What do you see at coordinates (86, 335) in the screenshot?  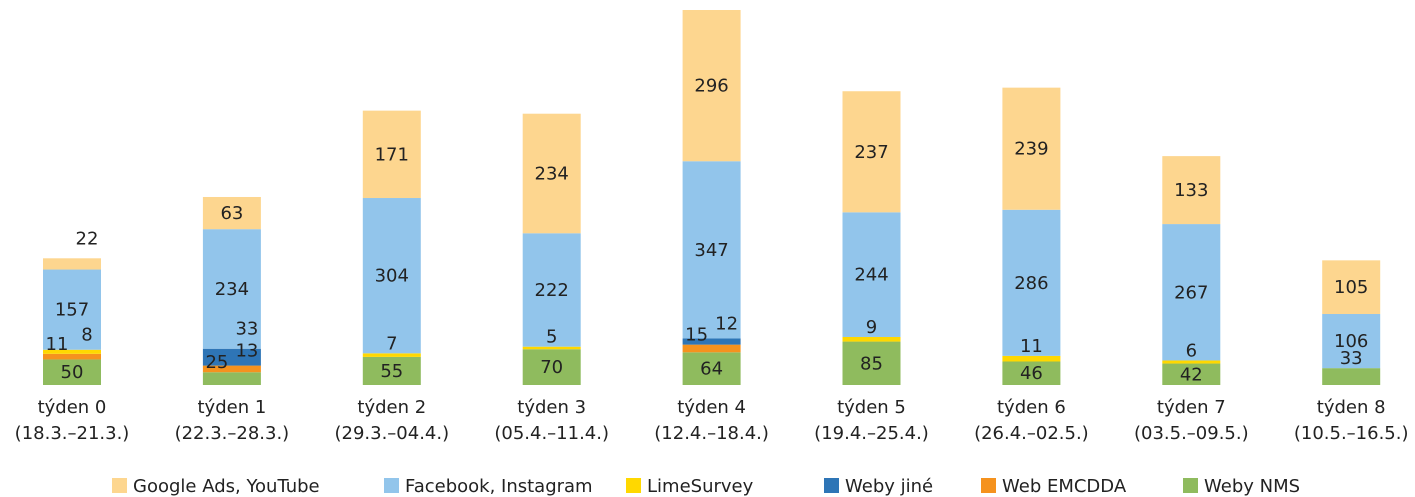 I see `value-label: 8` at bounding box center [86, 335].